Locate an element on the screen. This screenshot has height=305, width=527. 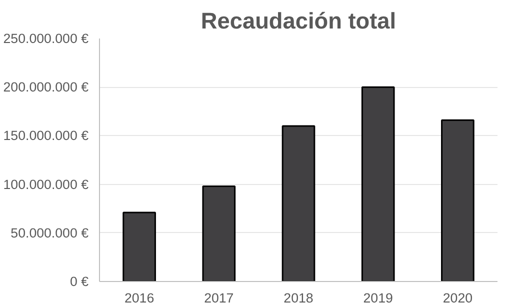
x-tick-label: 2020 is located at coordinates (457, 297).